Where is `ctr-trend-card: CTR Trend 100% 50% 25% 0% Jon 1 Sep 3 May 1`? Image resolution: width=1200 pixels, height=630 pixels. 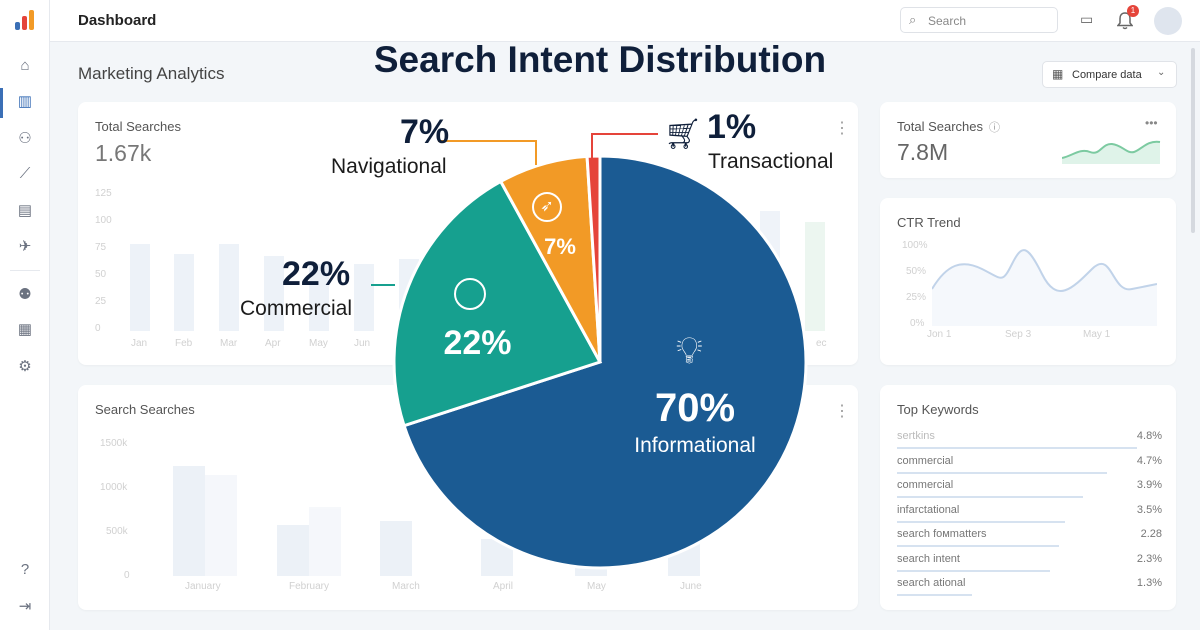 ctr-trend-card: CTR Trend 100% 50% 25% 0% Jon 1 Sep 3 May 1 is located at coordinates (1028, 281).